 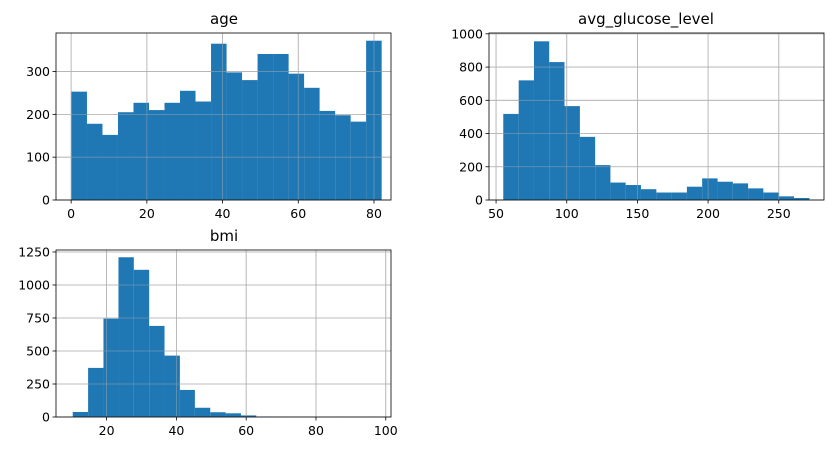 I want to click on bmi-x-tick-label: 100, so click(x=386, y=430).